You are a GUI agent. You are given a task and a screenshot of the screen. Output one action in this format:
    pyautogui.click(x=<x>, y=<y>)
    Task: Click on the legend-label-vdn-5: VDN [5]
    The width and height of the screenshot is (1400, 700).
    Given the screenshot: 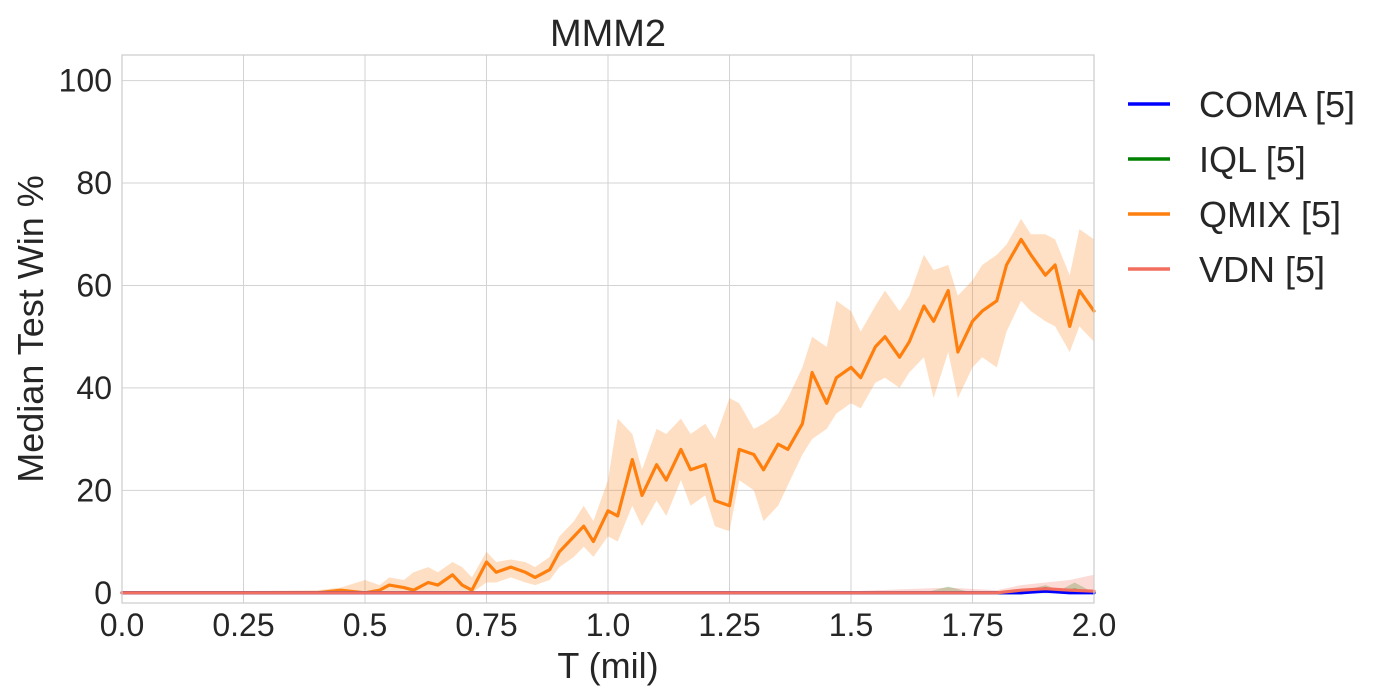 What is the action you would take?
    pyautogui.click(x=1262, y=269)
    